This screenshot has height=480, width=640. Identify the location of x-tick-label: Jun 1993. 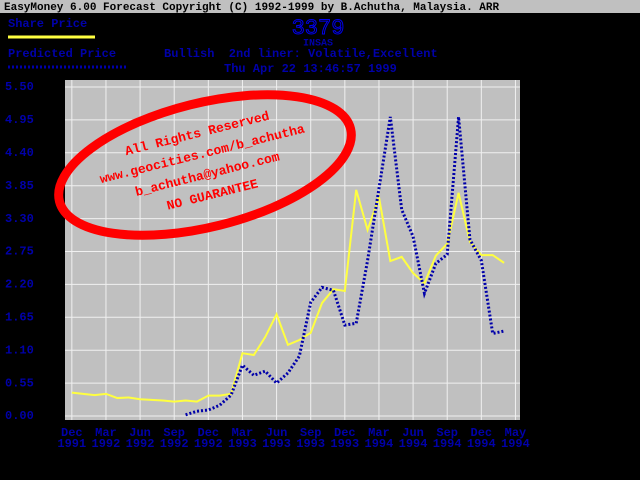
(276, 438).